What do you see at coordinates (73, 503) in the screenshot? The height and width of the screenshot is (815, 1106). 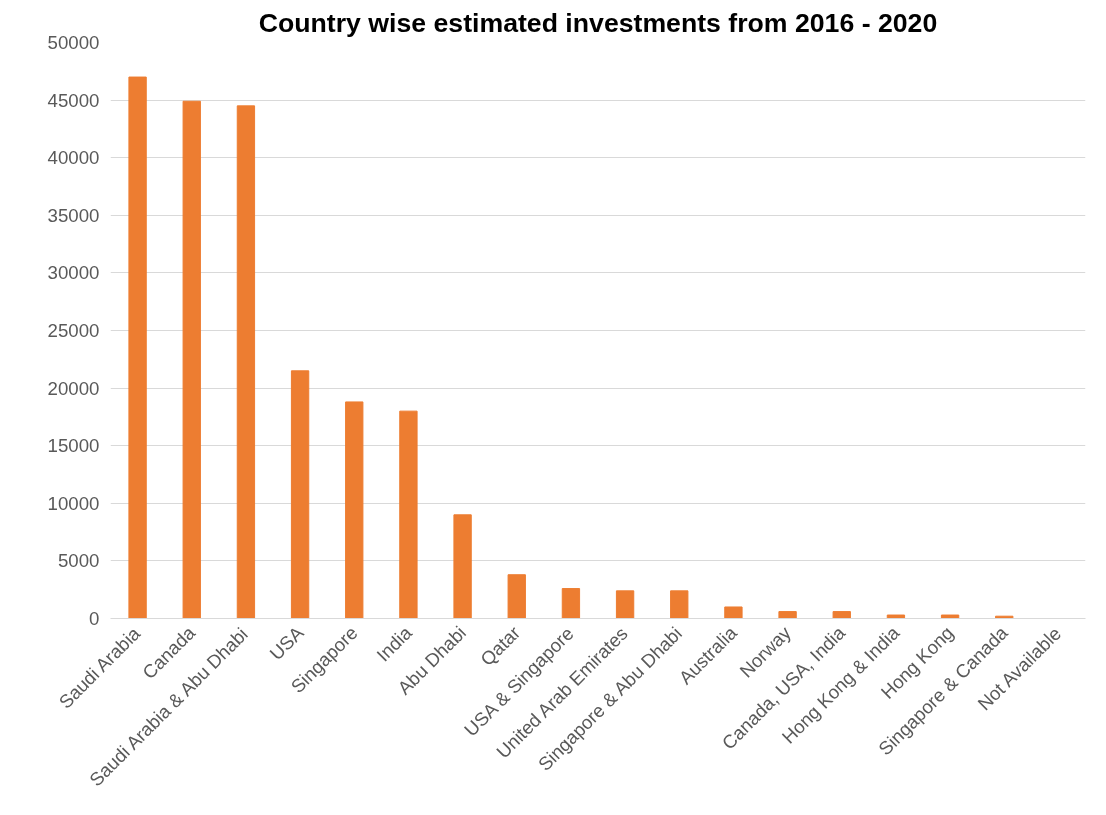 I see `y-tick-label: 10000` at bounding box center [73, 503].